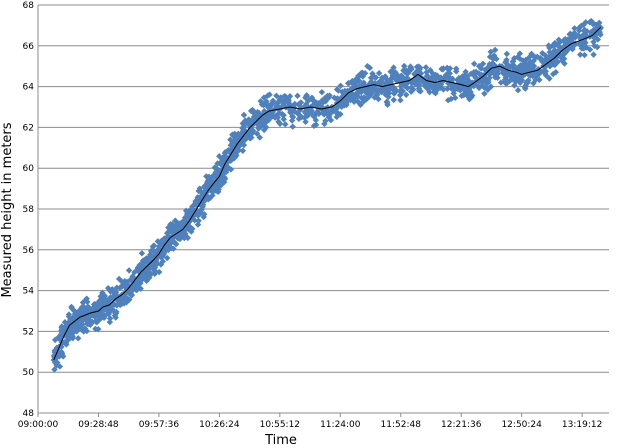 The image size is (618, 448). I want to click on y-tick-label: 60, so click(29, 169).